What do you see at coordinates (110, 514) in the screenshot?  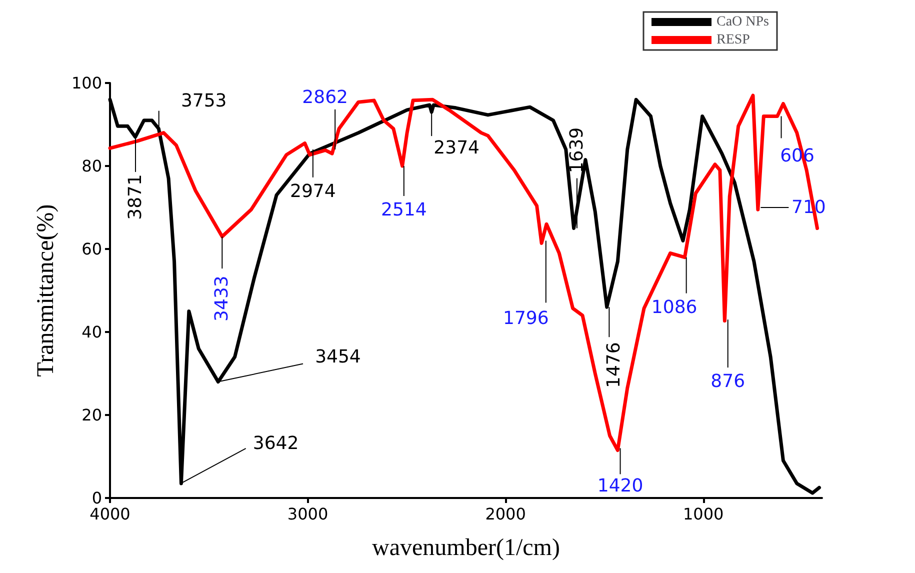 I see `x-tick-label: 4000` at bounding box center [110, 514].